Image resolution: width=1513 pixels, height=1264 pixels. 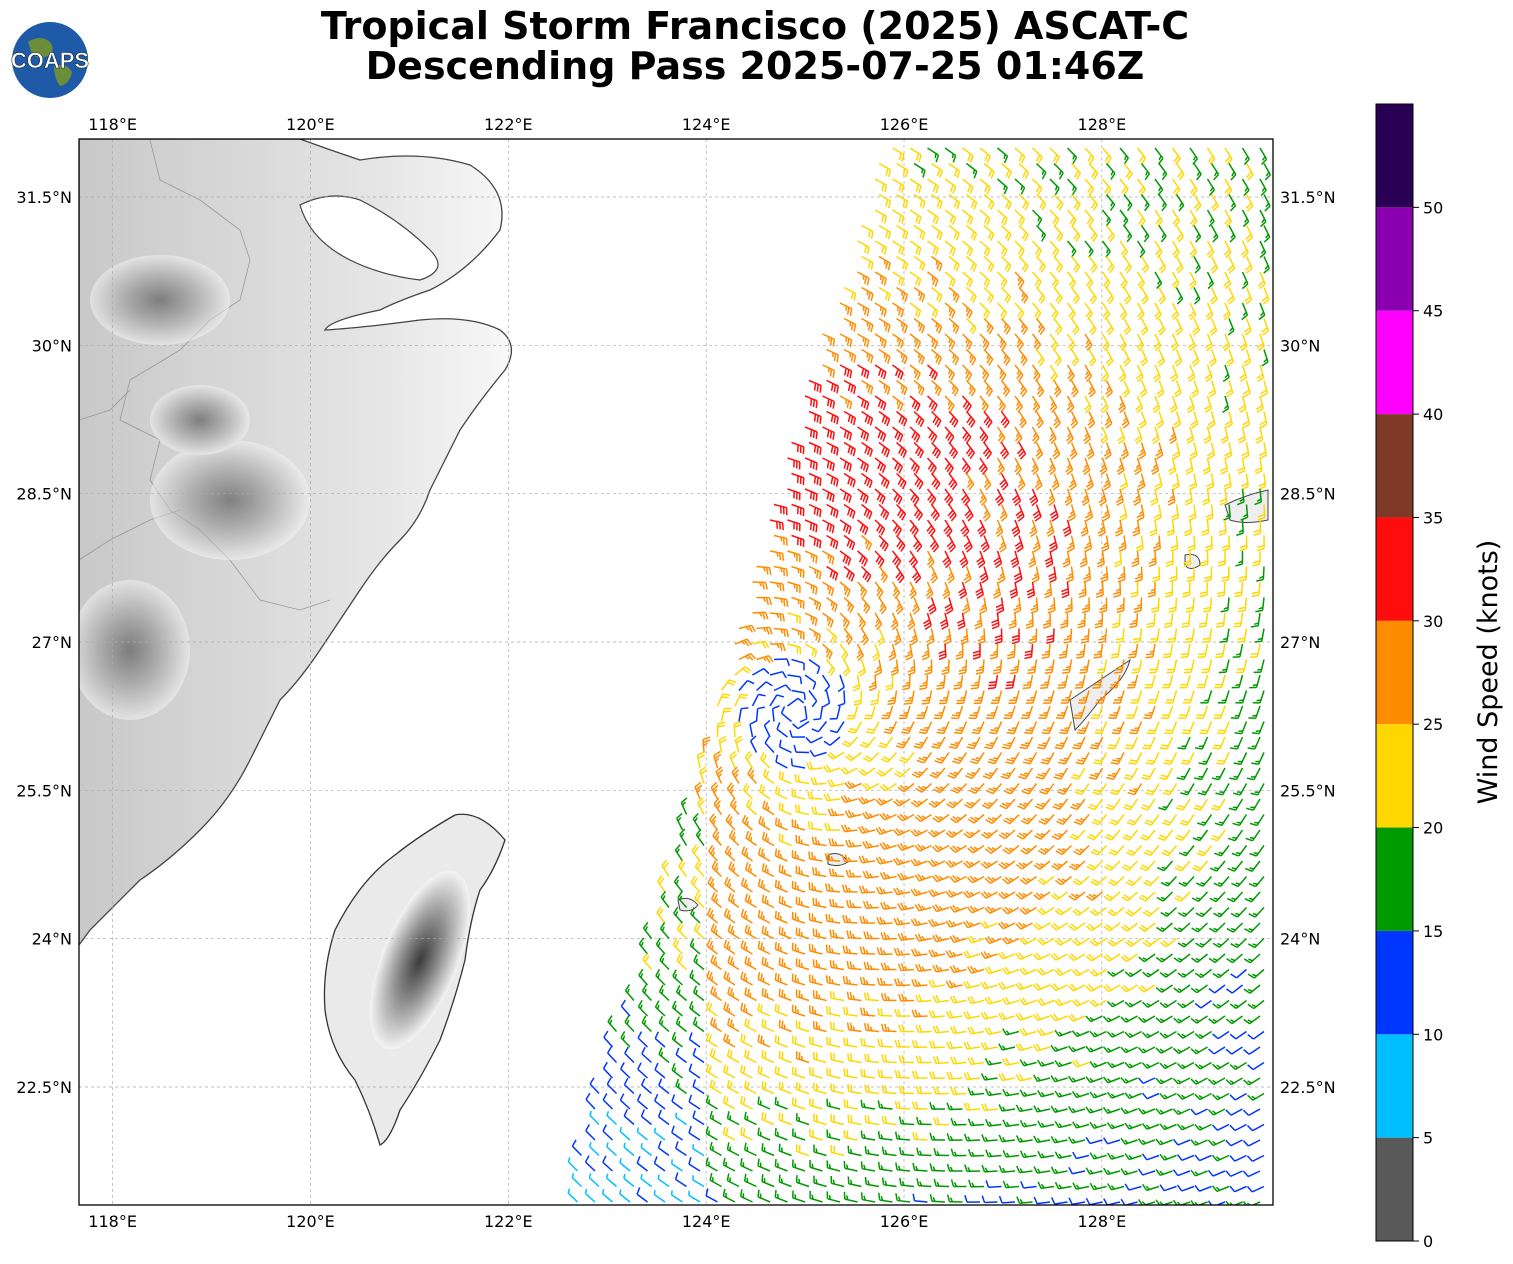 I want to click on lon-tick-top: 128°E, so click(x=1102, y=124).